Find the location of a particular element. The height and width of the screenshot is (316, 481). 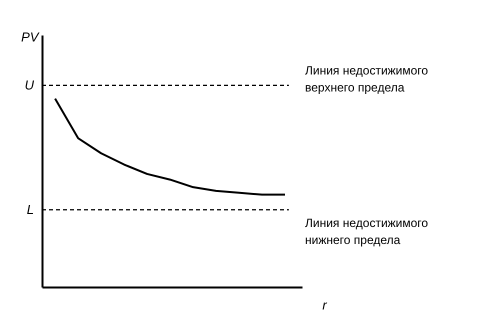

x-axis-title: r is located at coordinates (325, 305).